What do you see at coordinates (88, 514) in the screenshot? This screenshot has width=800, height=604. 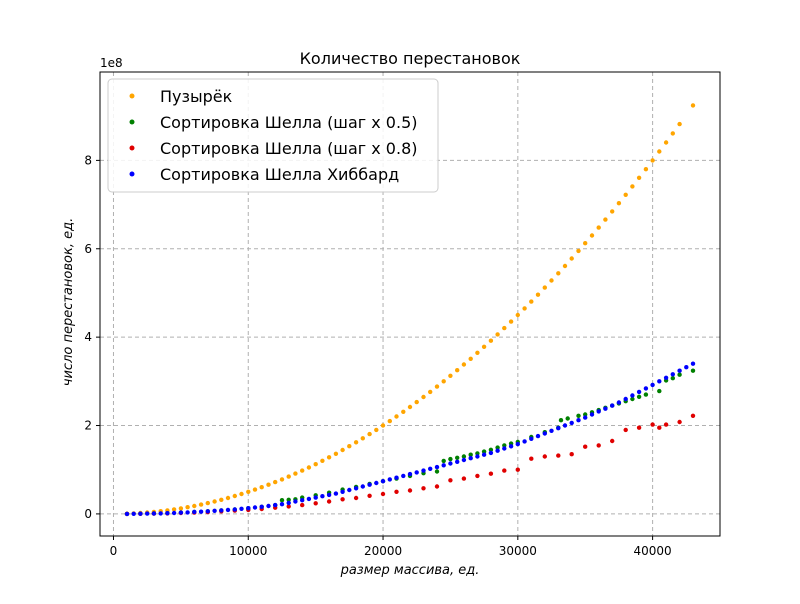 I see `y-tick-label: 0` at bounding box center [88, 514].